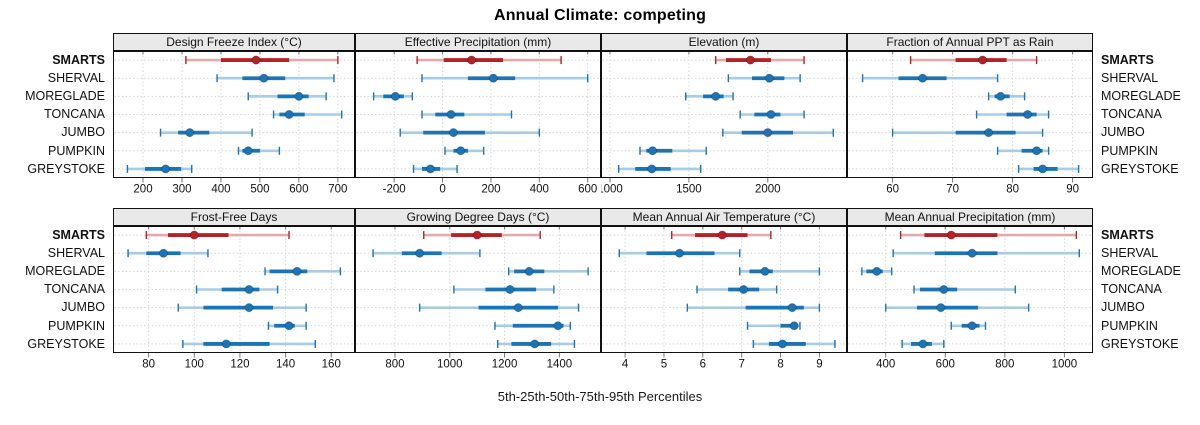  Describe the element at coordinates (394, 189) in the screenshot. I see `x-tick-label: -200` at that location.